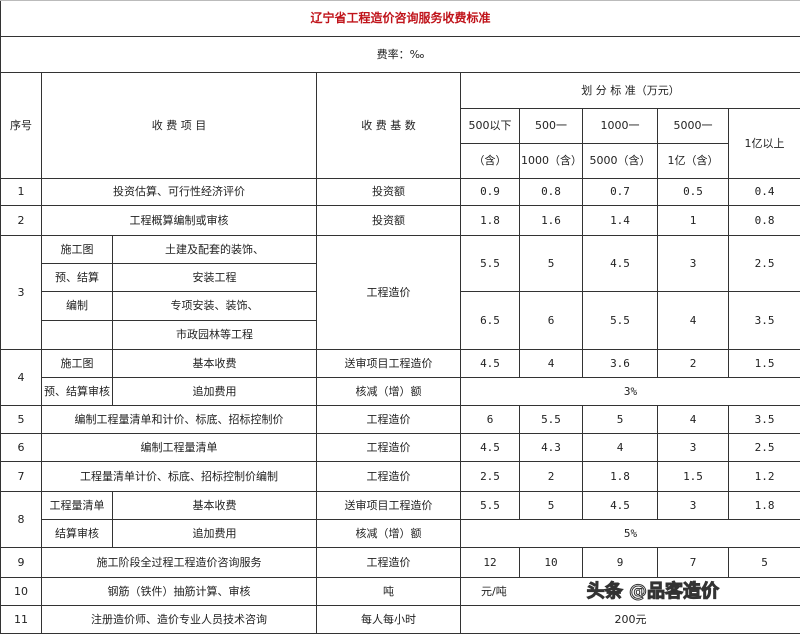 This screenshot has width=800, height=634. Describe the element at coordinates (21, 562) in the screenshot. I see `cell: 9` at that location.